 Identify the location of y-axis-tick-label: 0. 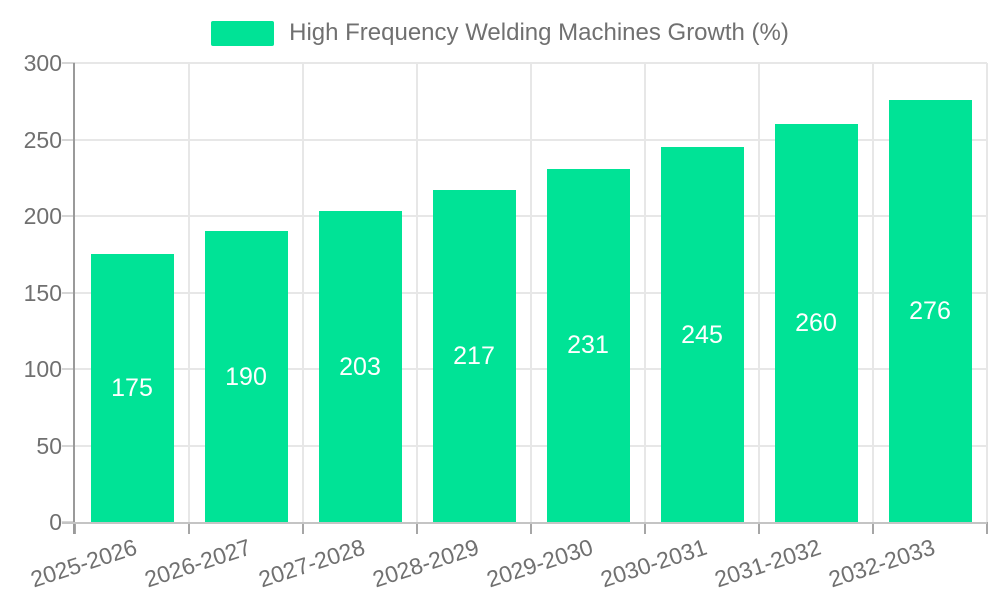
(55, 522).